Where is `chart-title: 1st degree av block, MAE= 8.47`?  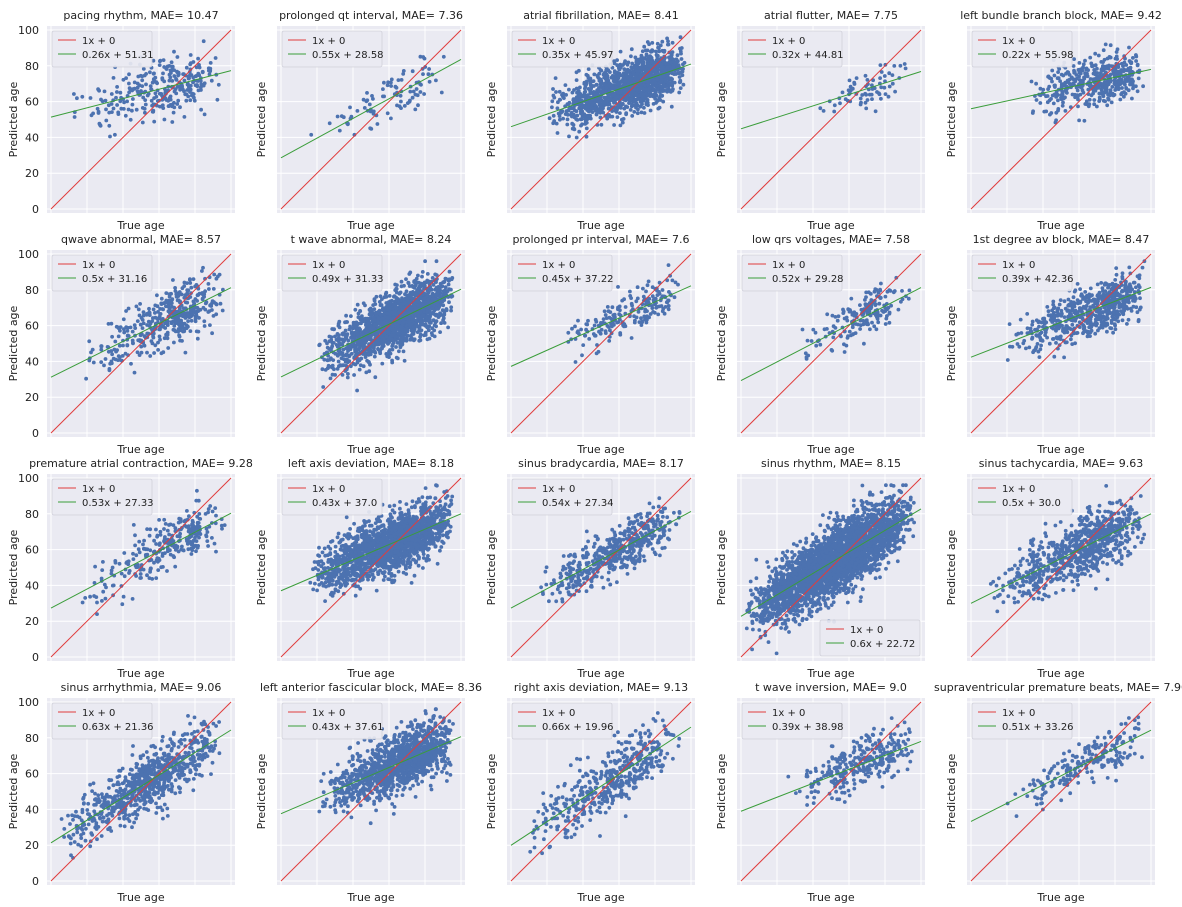 chart-title: 1st degree av block, MAE= 8.47 is located at coordinates (1061, 239).